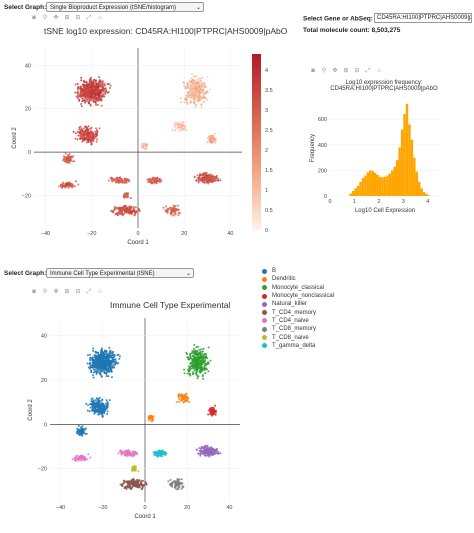 This screenshot has height=533, width=474. I want to click on colorbar-tick: 0, so click(266, 231).